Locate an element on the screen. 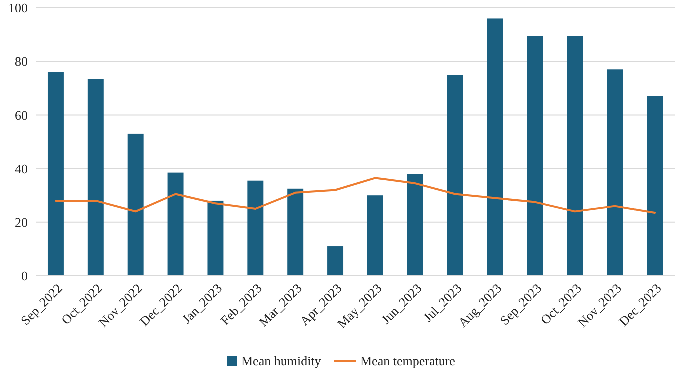 The image size is (685, 373). y-tick-label: 60 is located at coordinates (21, 115).